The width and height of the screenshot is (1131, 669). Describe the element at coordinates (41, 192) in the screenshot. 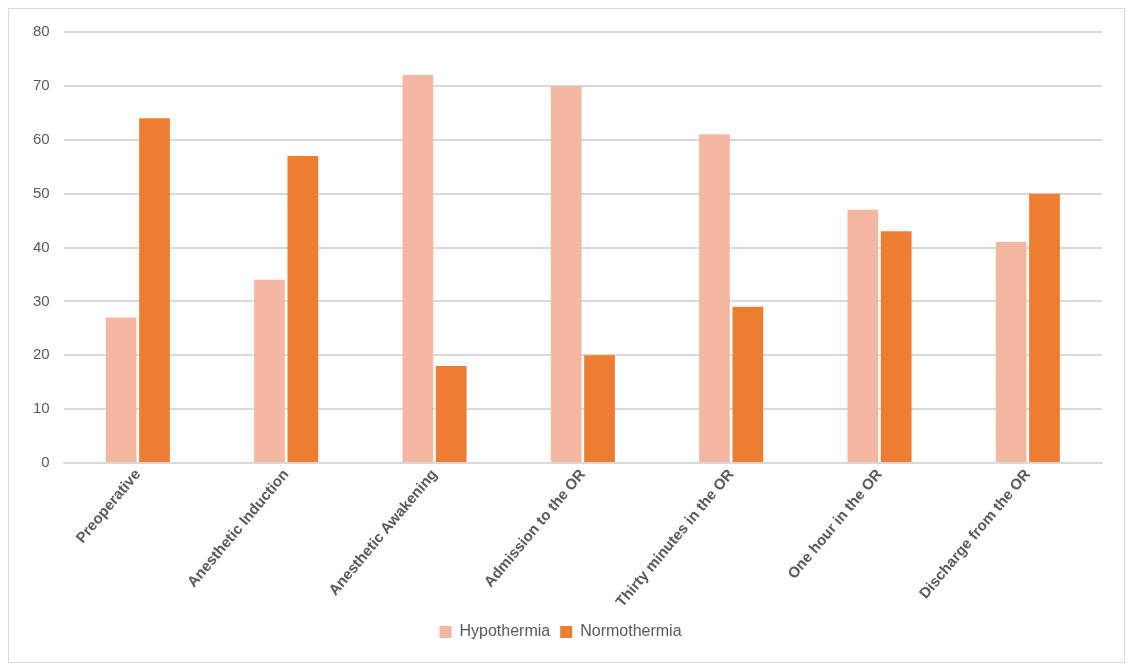

I see `y-tick-label: 50` at that location.